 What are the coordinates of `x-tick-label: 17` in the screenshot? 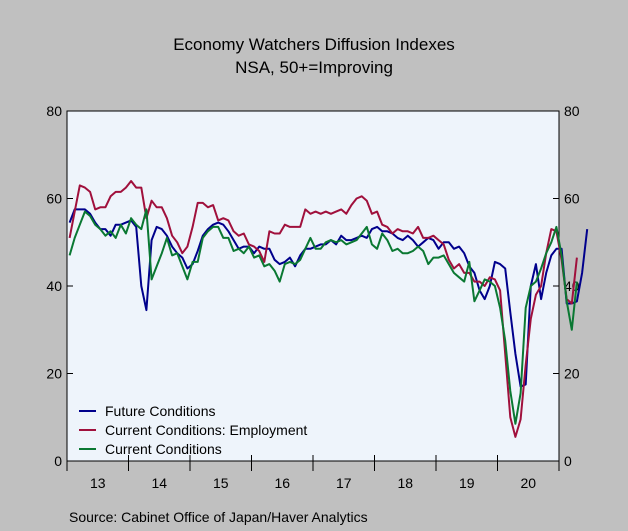 It's located at (344, 483).